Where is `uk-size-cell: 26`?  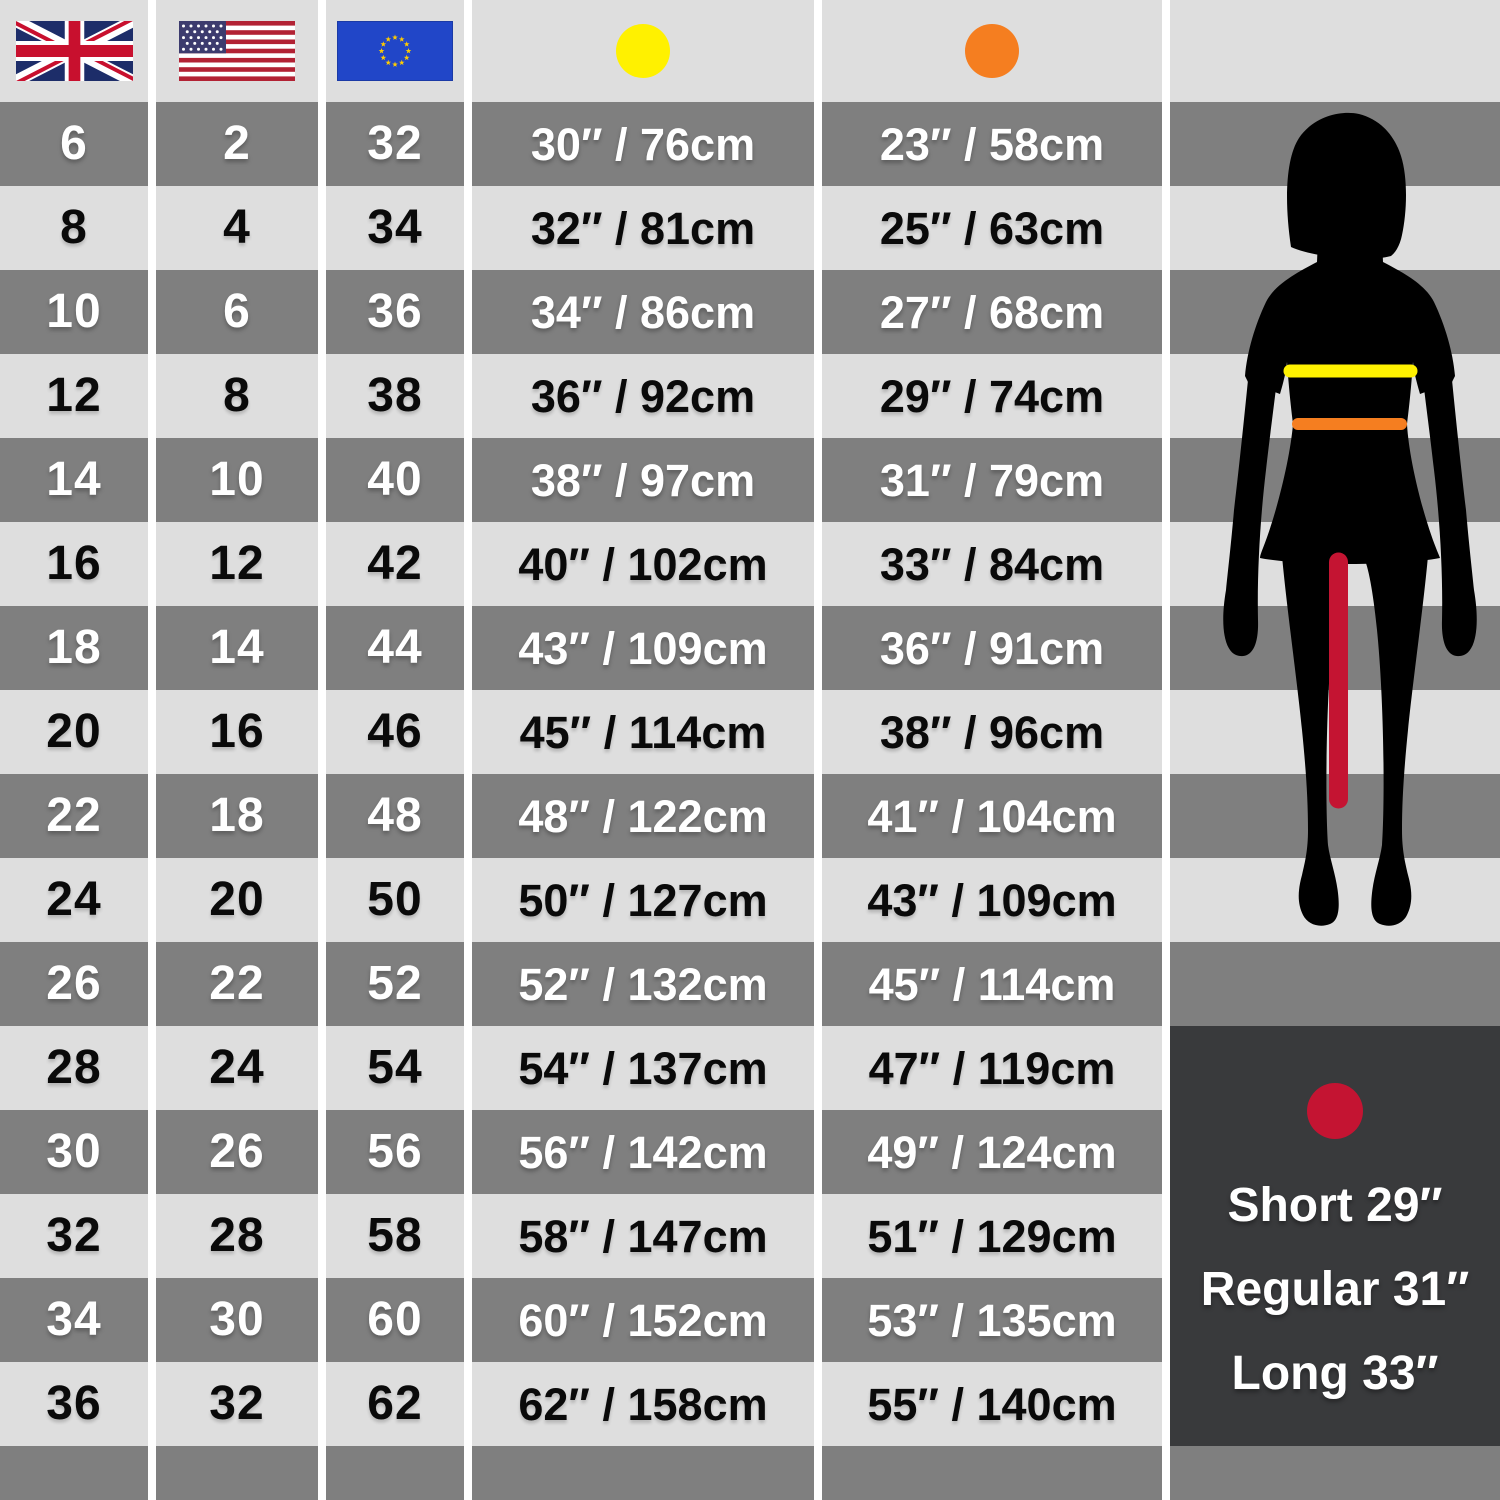
uk-size-cell: 26 is located at coordinates (74, 984).